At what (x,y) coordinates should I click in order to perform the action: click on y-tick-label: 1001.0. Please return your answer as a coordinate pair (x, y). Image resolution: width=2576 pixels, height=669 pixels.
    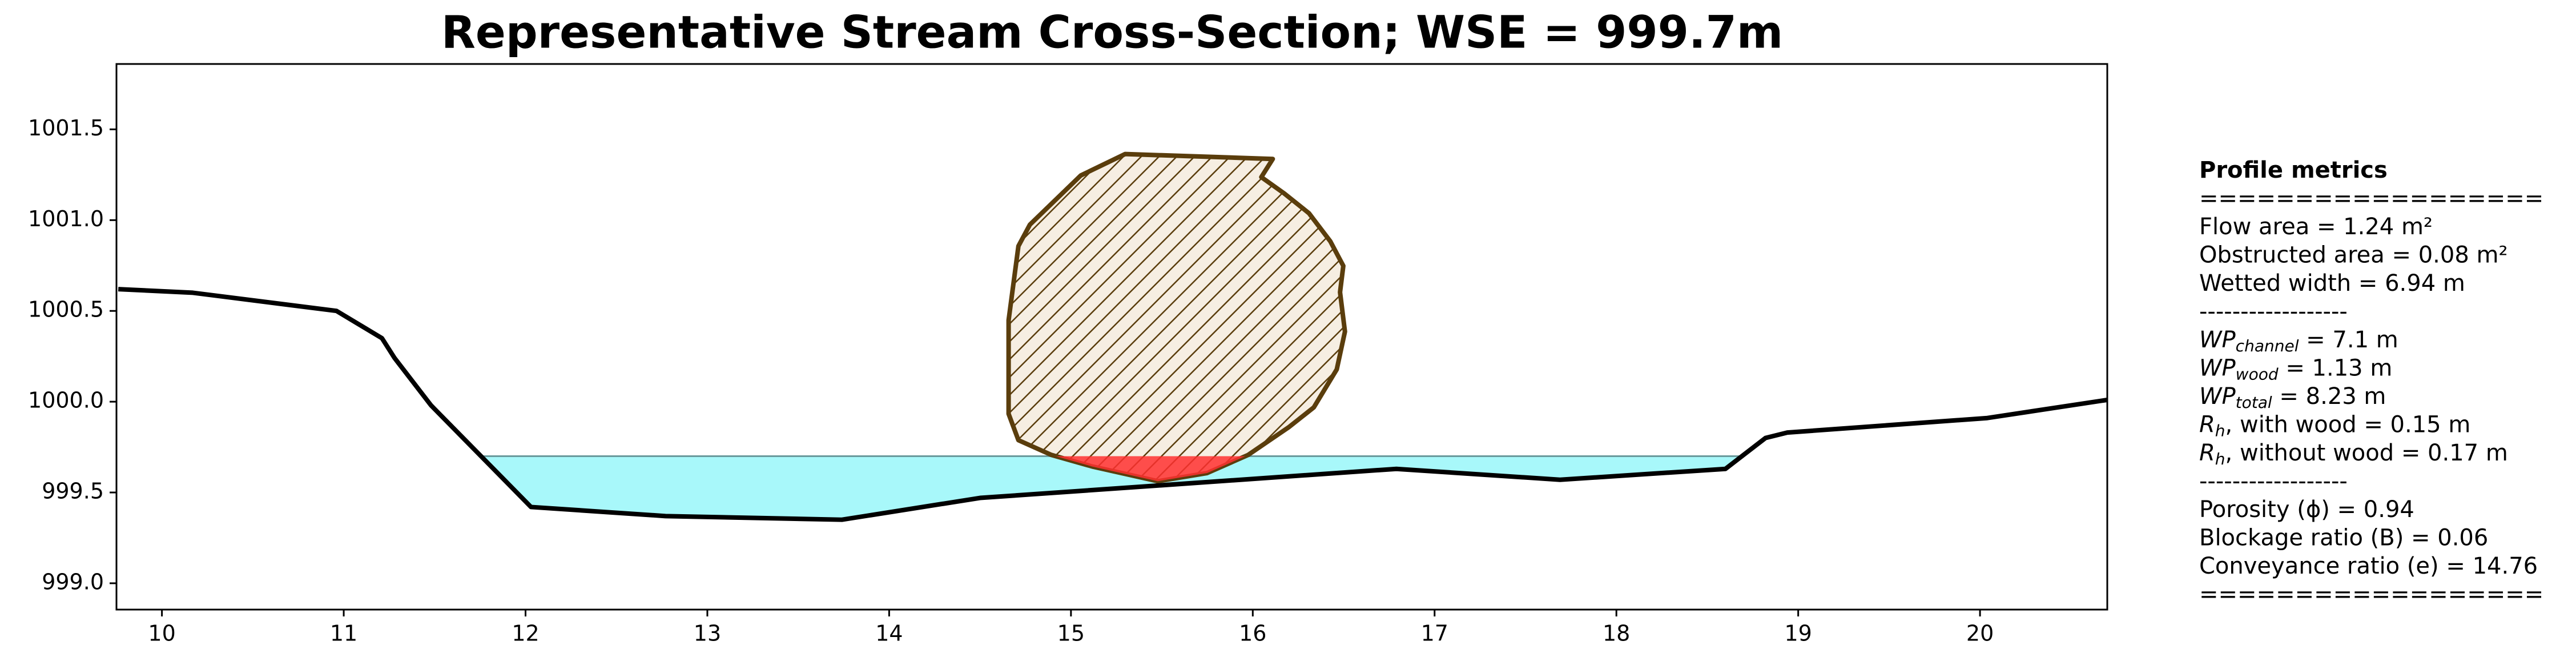
    Looking at the image, I should click on (66, 218).